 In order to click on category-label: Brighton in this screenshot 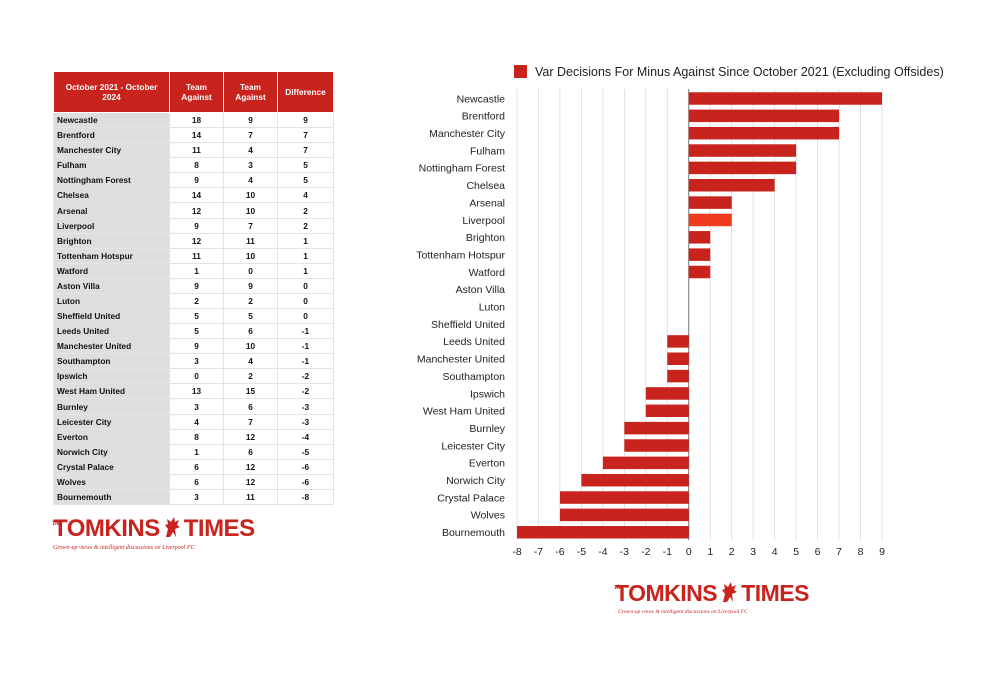, I will do `click(485, 238)`.